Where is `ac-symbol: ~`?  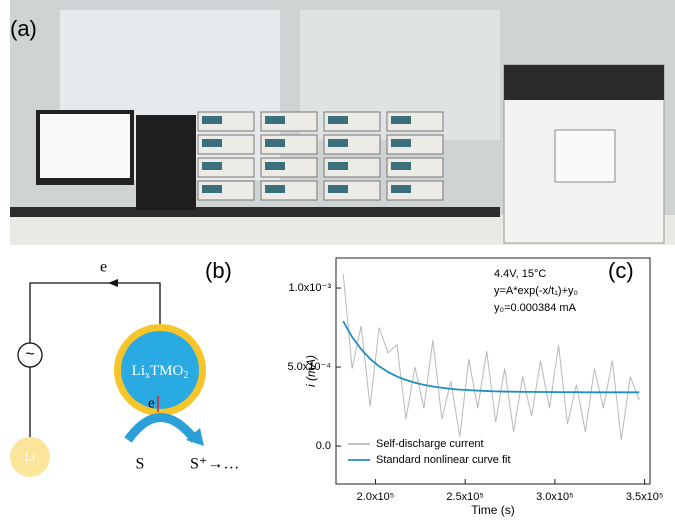
ac-symbol: ~ is located at coordinates (29, 354).